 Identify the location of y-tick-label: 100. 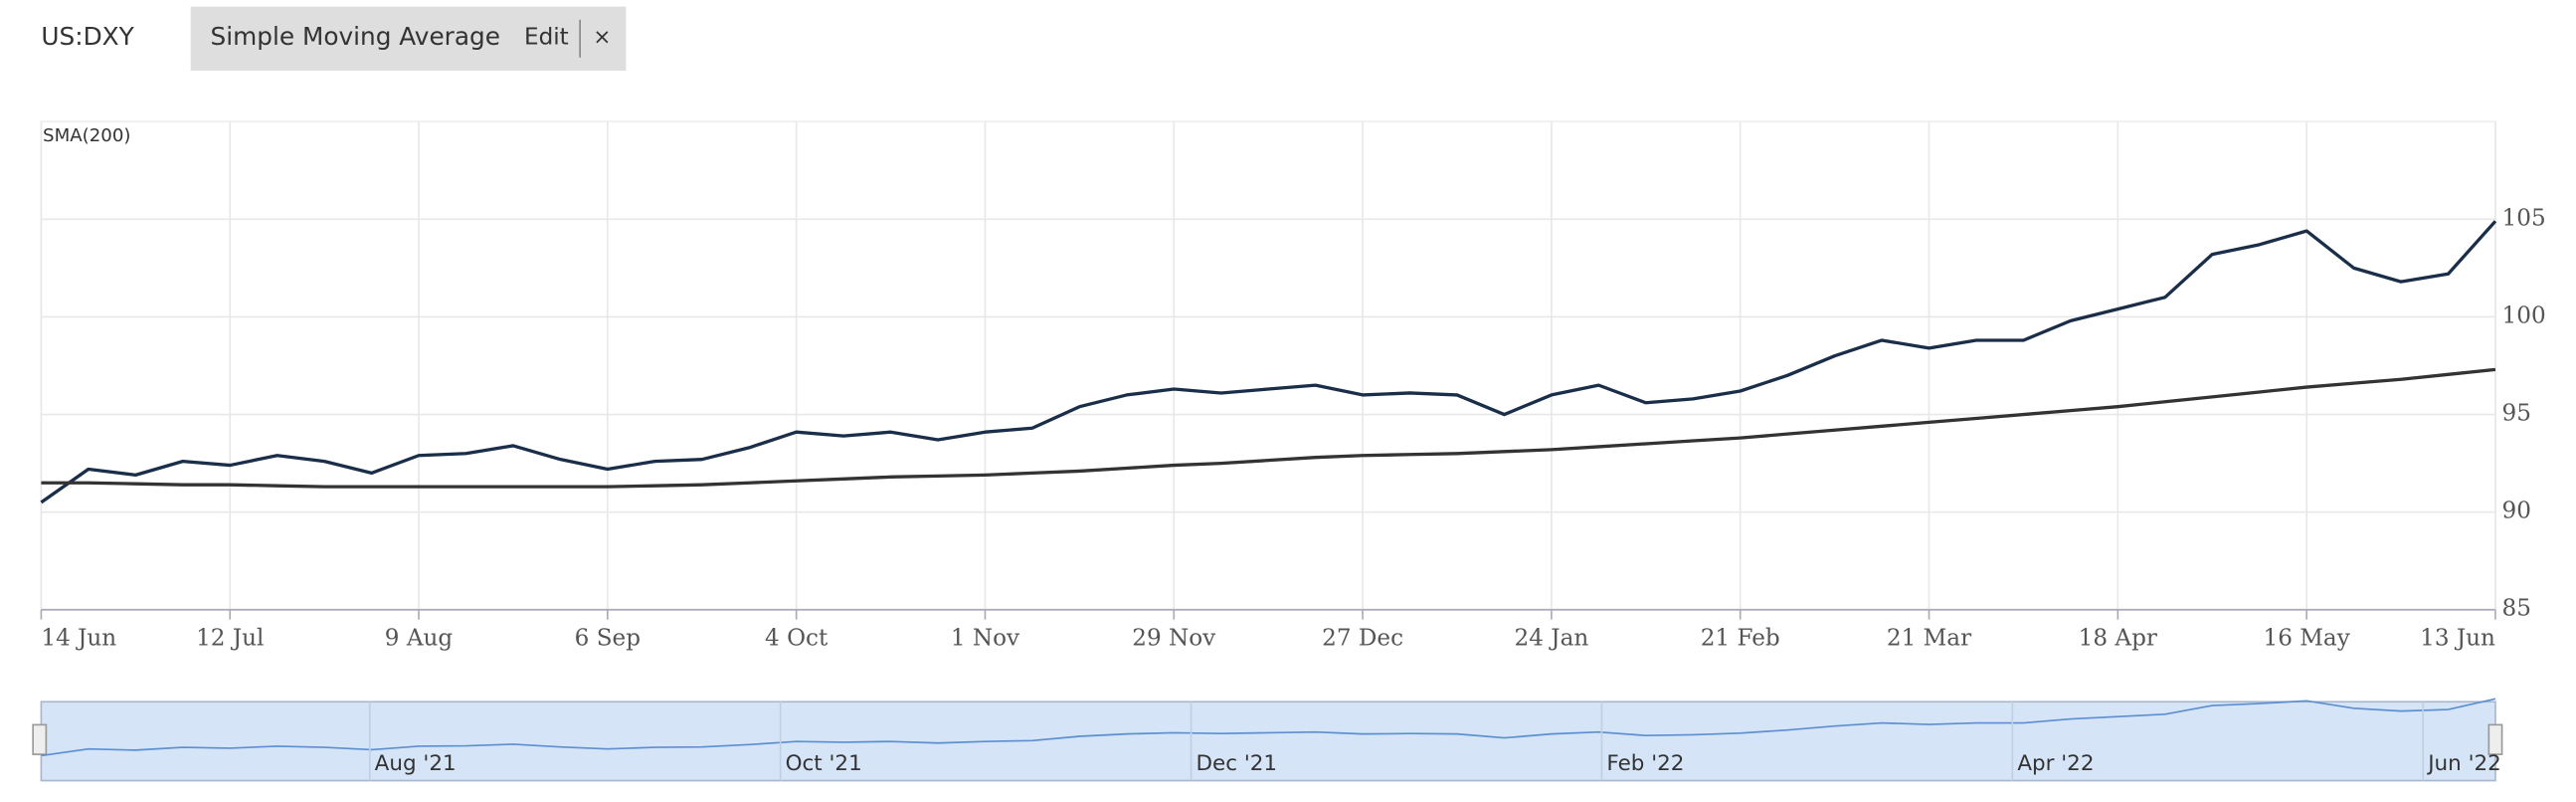
(2524, 315).